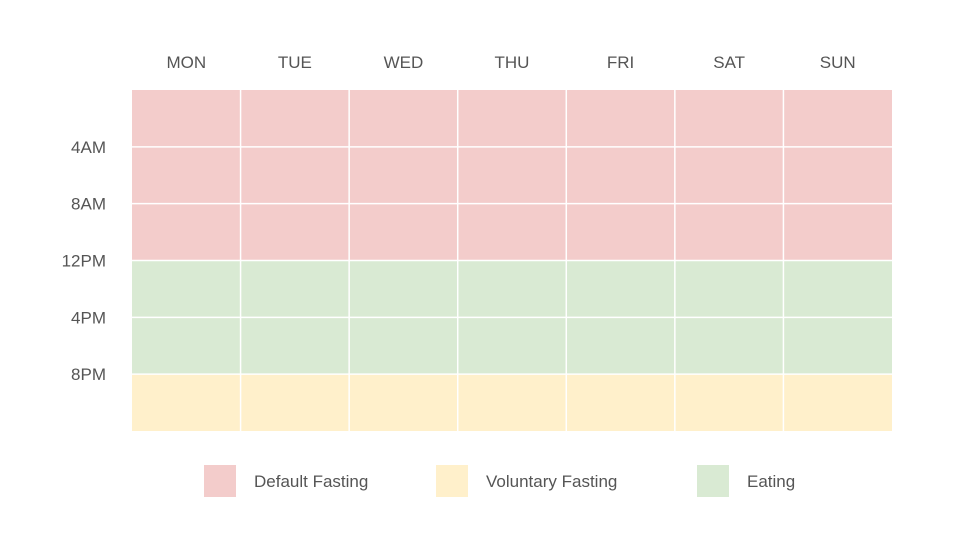 The height and width of the screenshot is (540, 960). I want to click on day-label-thu: THU, so click(512, 62).